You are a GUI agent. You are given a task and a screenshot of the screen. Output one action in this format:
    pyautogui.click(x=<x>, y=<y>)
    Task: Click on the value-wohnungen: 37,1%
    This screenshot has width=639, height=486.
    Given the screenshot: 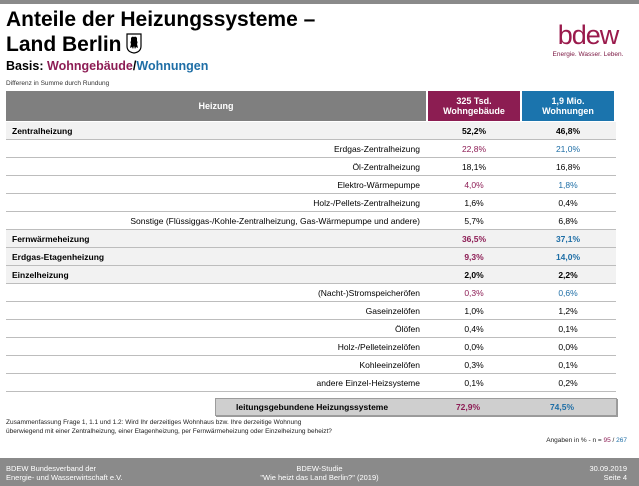 What is the action you would take?
    pyautogui.click(x=568, y=239)
    